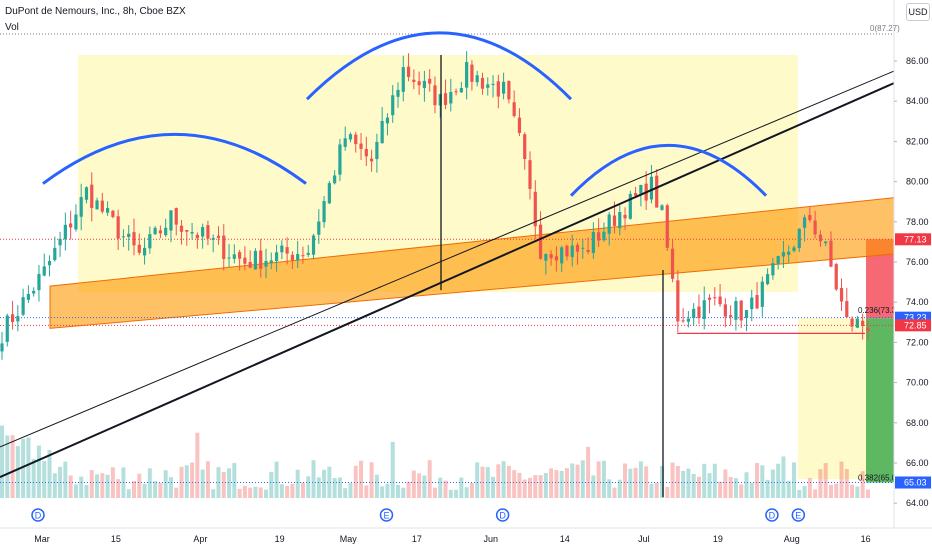  I want to click on event-marker-letter: E, so click(386, 516).